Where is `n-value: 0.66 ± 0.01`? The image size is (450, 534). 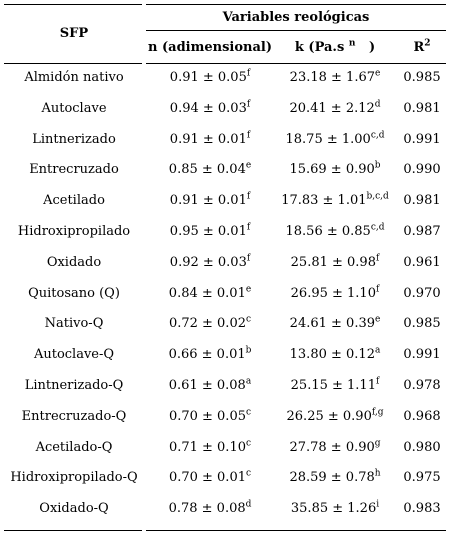
n-value: 0.66 ± 0.01 is located at coordinates (207, 354).